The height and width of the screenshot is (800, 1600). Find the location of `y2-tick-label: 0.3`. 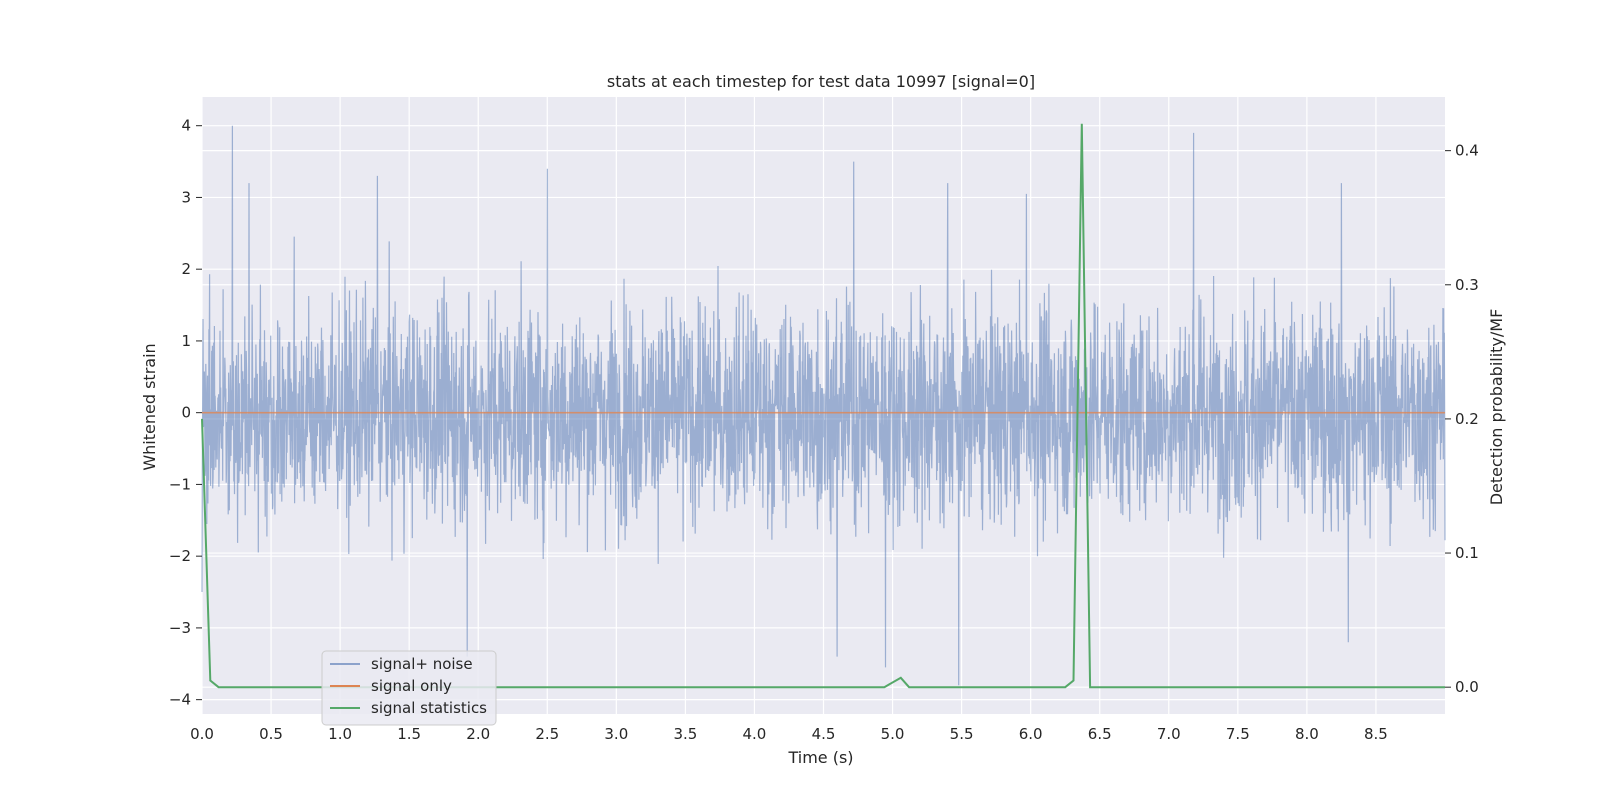

y2-tick-label: 0.3 is located at coordinates (1467, 285).